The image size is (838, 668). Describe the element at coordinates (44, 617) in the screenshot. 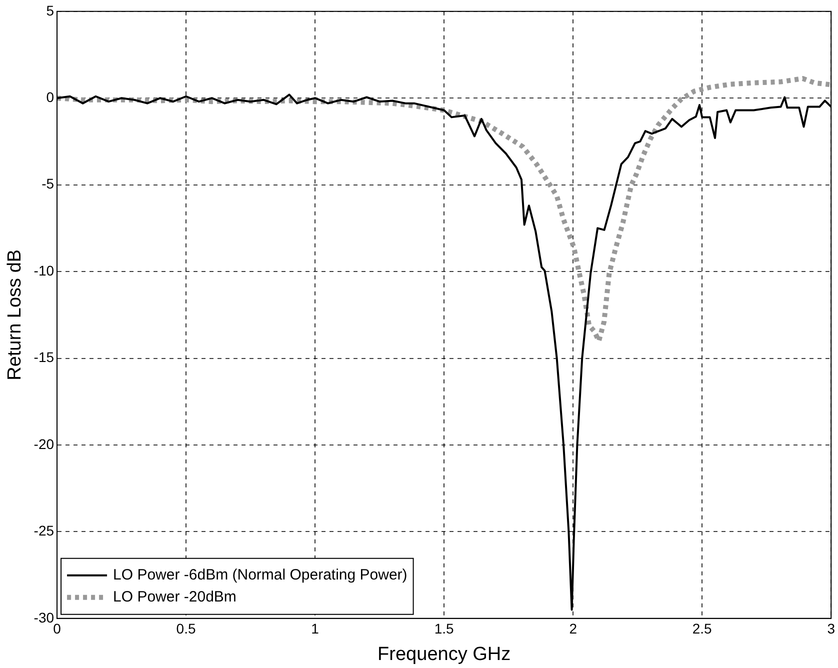

I see `y-tick-label: -30` at that location.